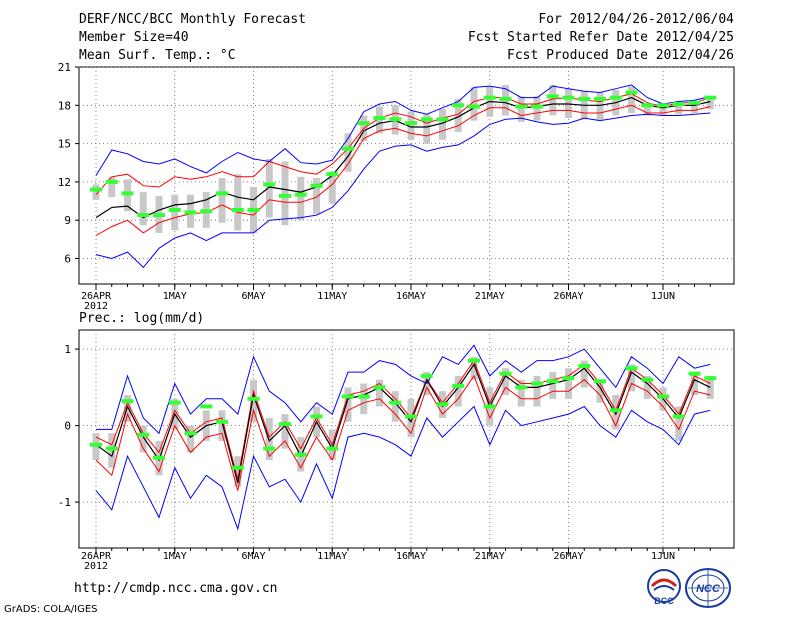 The image size is (800, 618). Describe the element at coordinates (663, 556) in the screenshot. I see `x-tick-label: 1JUN` at that location.